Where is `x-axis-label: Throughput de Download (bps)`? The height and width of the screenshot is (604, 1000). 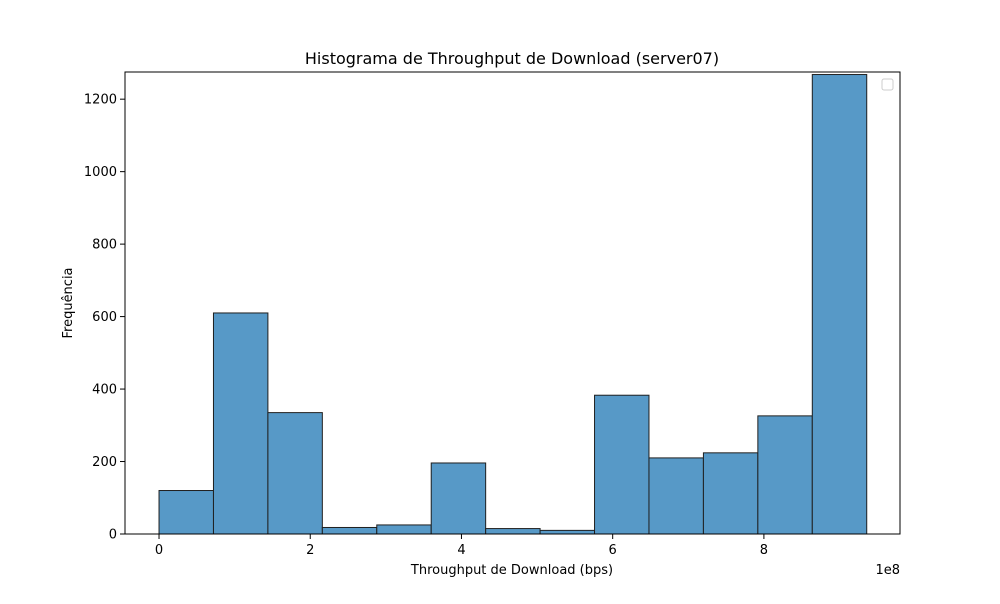 x-axis-label: Throughput de Download (bps) is located at coordinates (511, 570).